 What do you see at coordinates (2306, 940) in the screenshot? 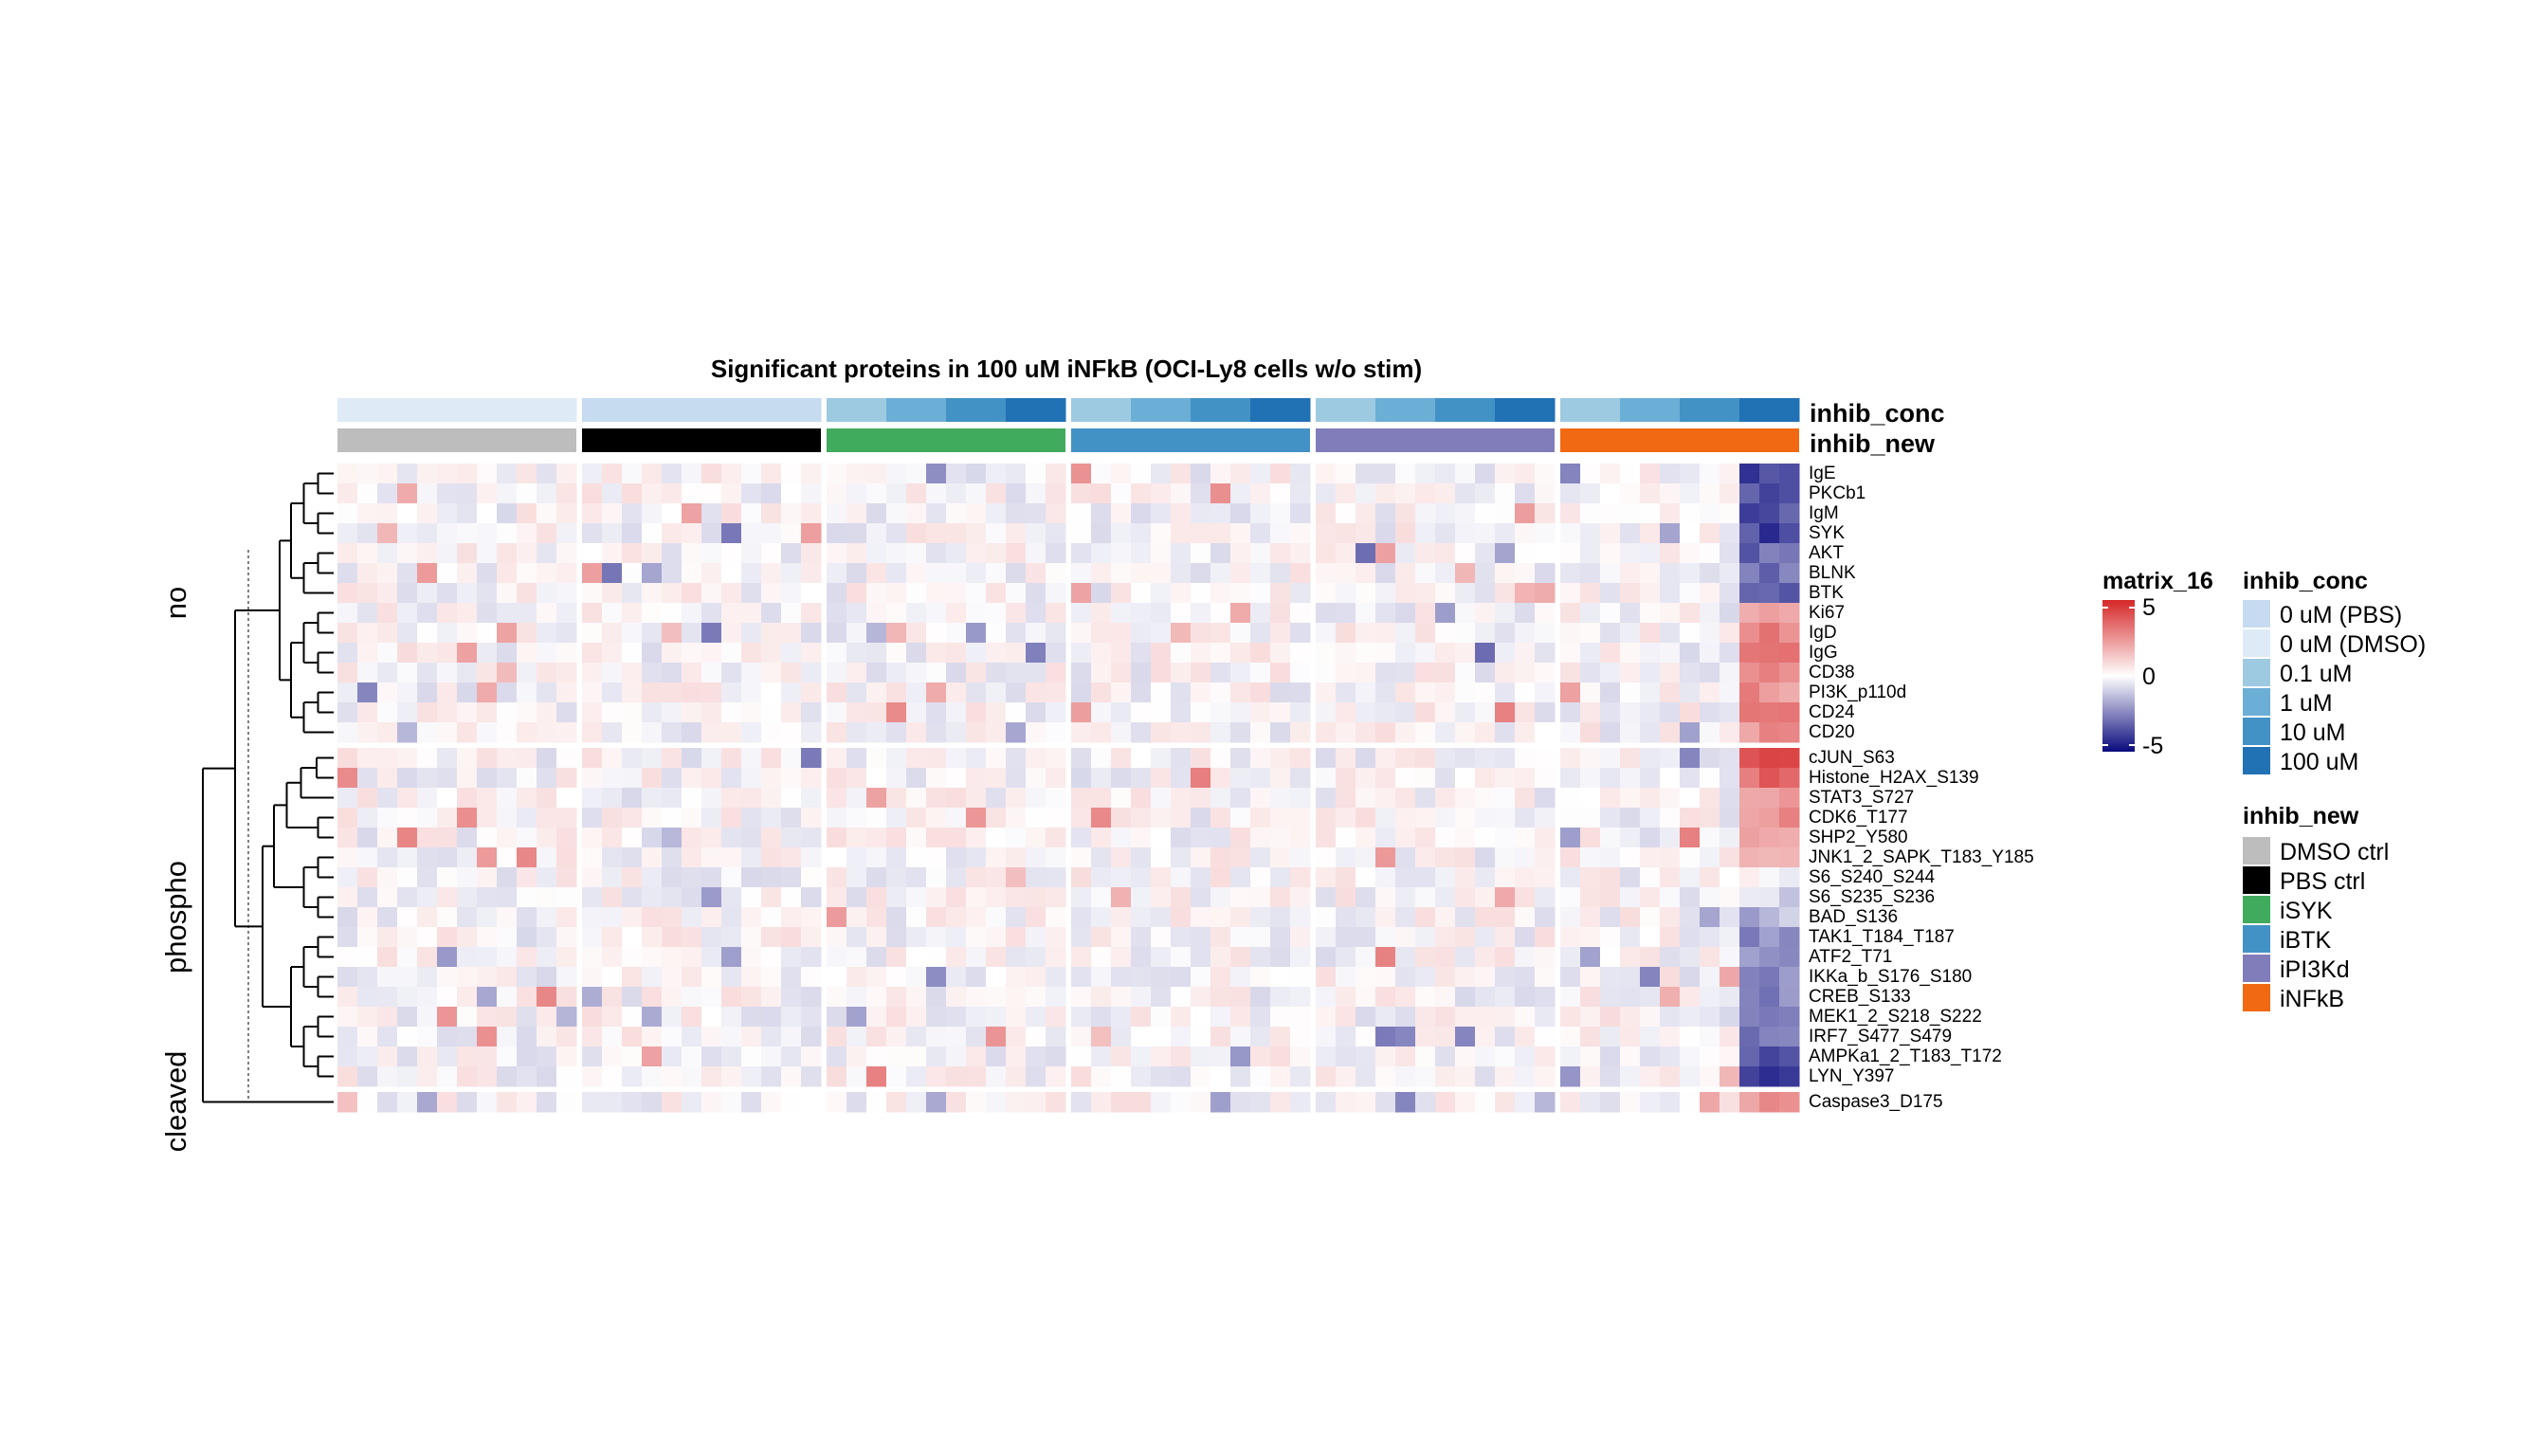
I see `legend-label: iBTK` at bounding box center [2306, 940].